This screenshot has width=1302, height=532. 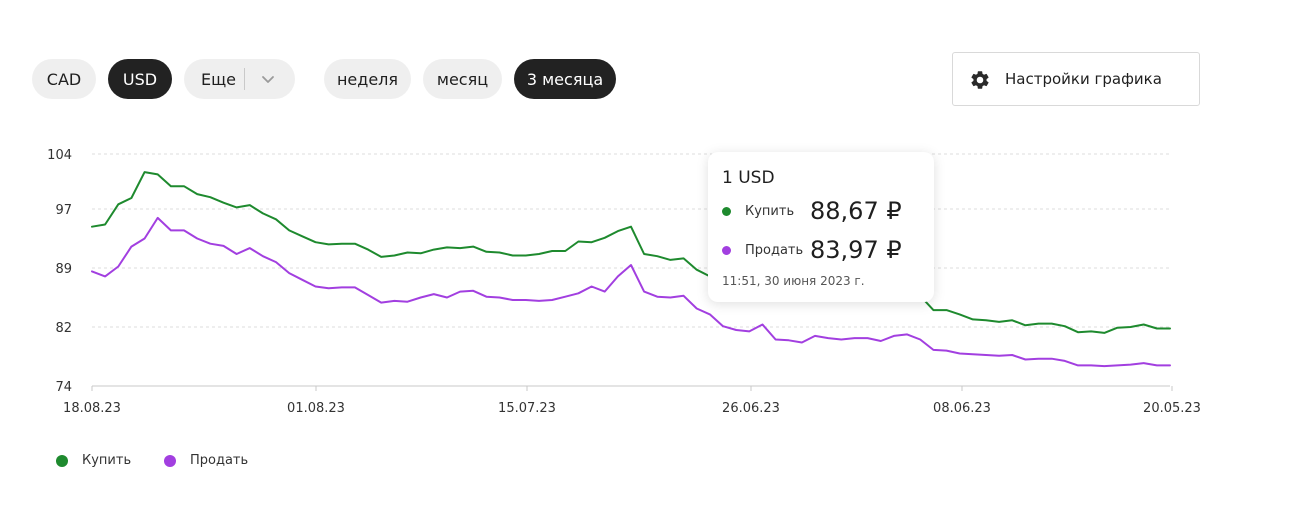 What do you see at coordinates (856, 250) in the screenshot?
I see `tooltip-sell-value: 83,97 ₽` at bounding box center [856, 250].